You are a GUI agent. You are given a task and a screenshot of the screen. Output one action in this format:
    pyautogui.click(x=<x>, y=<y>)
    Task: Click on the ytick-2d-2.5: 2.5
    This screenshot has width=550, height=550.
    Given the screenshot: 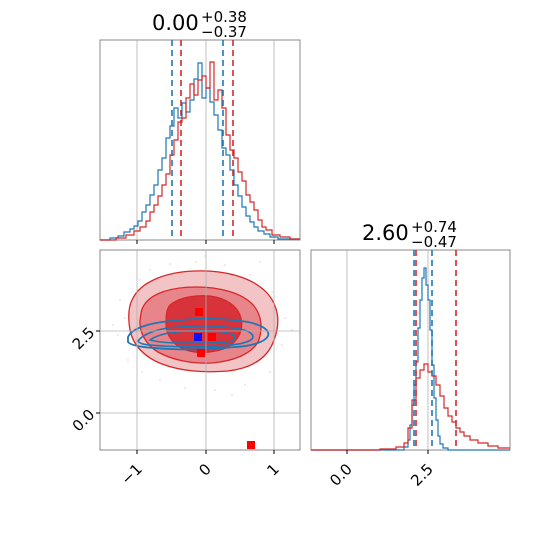 What is the action you would take?
    pyautogui.click(x=84, y=339)
    